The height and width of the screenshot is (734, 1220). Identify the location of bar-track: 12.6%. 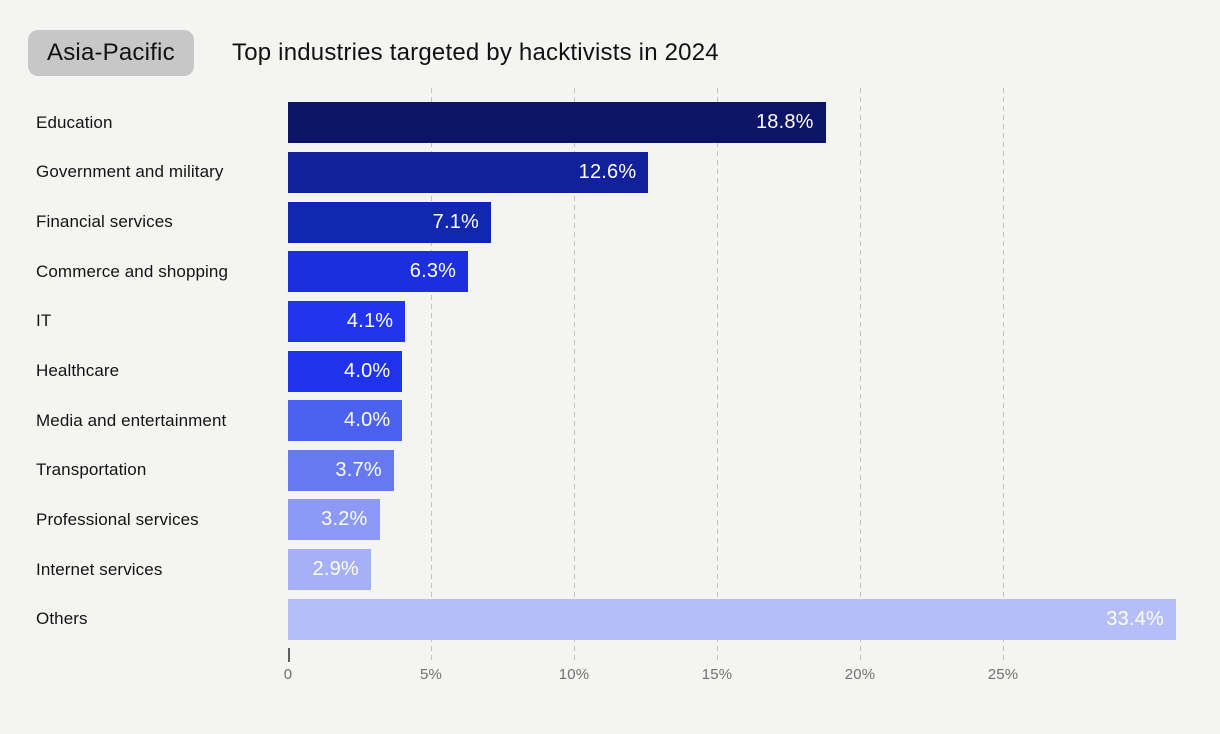
(732, 172).